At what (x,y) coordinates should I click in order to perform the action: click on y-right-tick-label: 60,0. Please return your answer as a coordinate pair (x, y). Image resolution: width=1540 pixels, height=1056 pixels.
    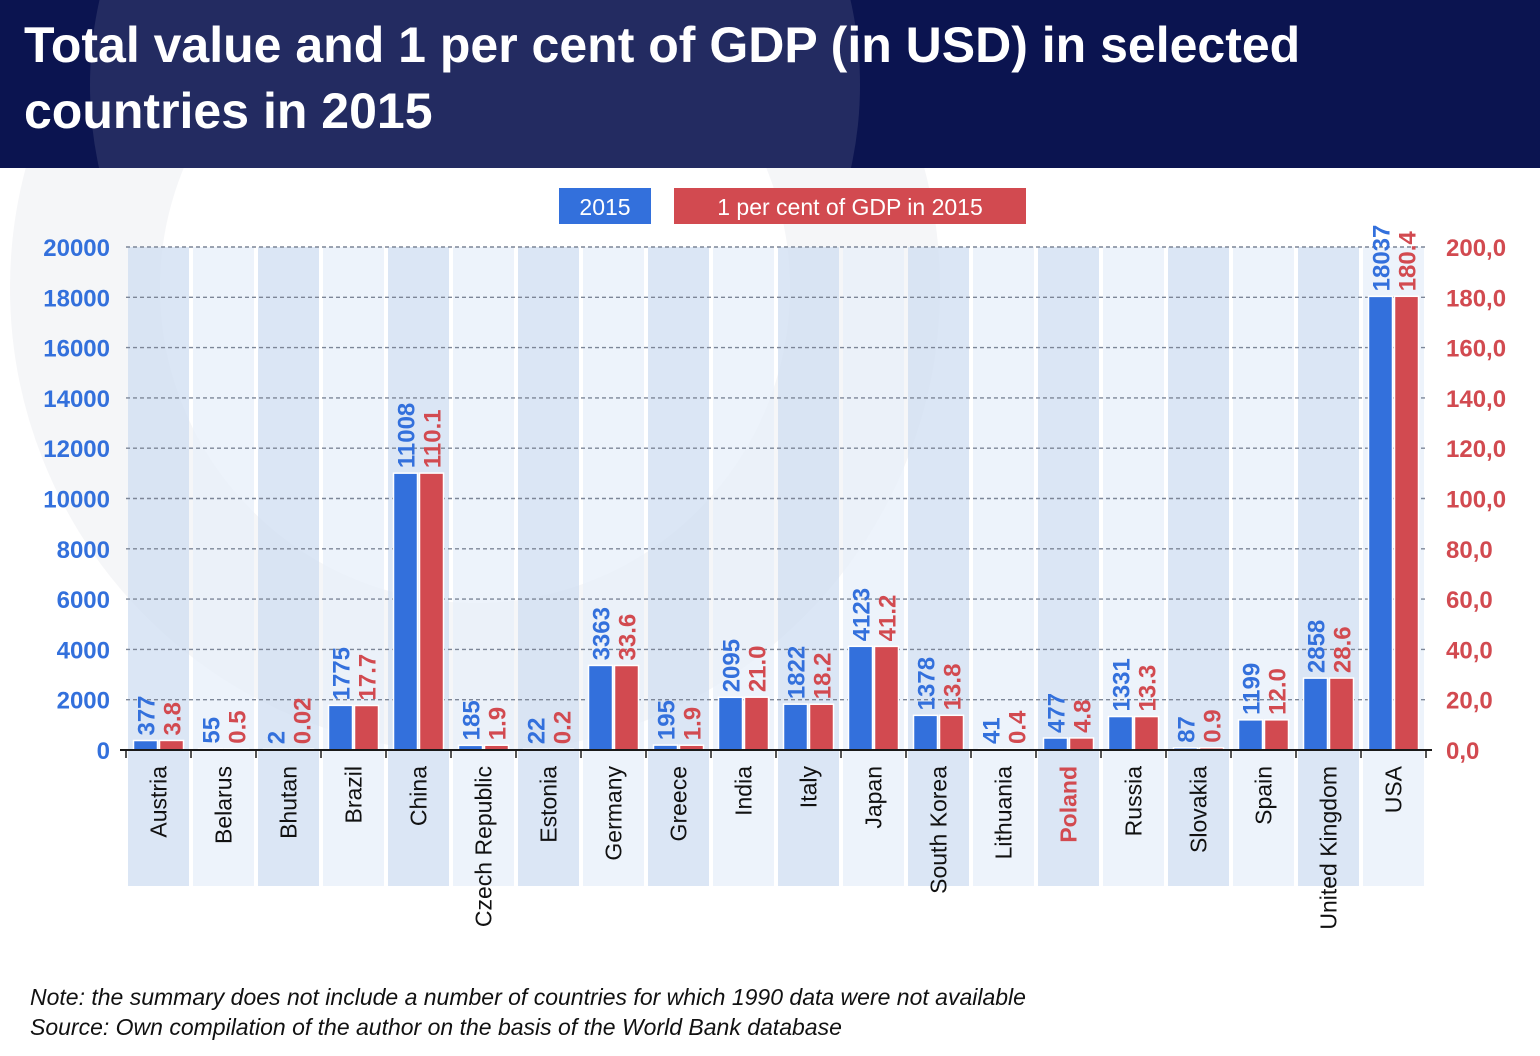
    Looking at the image, I should click on (1469, 600).